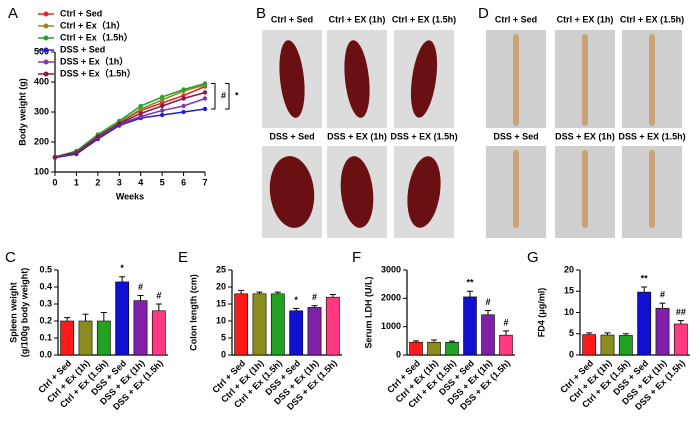  I want to click on photo-label: DSS + Sed, so click(515, 136).